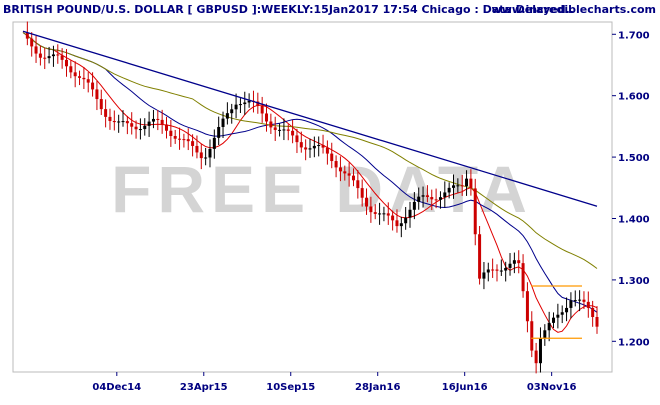  Describe the element at coordinates (116, 387) in the screenshot. I see `x-tick-label: 04Dec14` at that location.